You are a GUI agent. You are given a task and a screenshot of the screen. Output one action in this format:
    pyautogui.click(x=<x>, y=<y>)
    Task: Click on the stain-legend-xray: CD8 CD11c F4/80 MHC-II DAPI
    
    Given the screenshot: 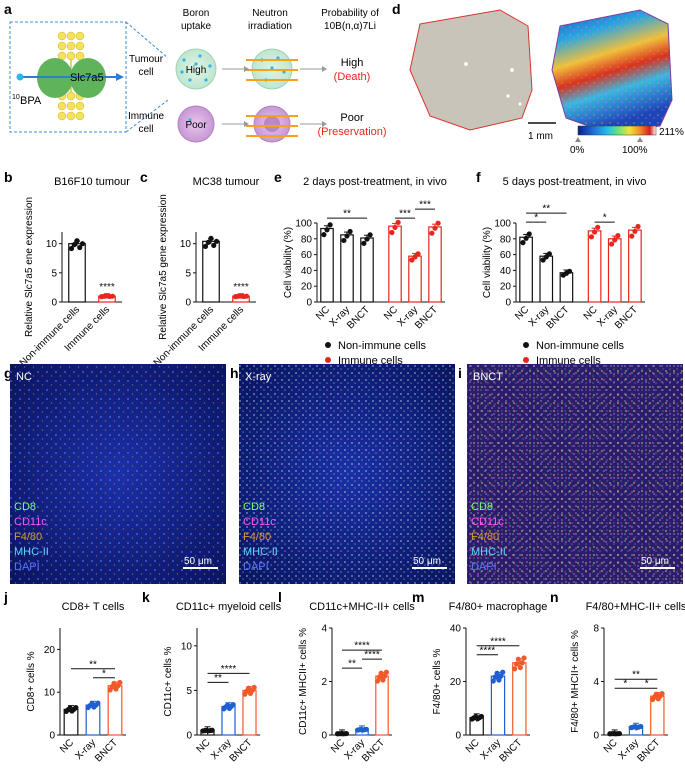 What is the action you would take?
    pyautogui.click(x=260, y=537)
    